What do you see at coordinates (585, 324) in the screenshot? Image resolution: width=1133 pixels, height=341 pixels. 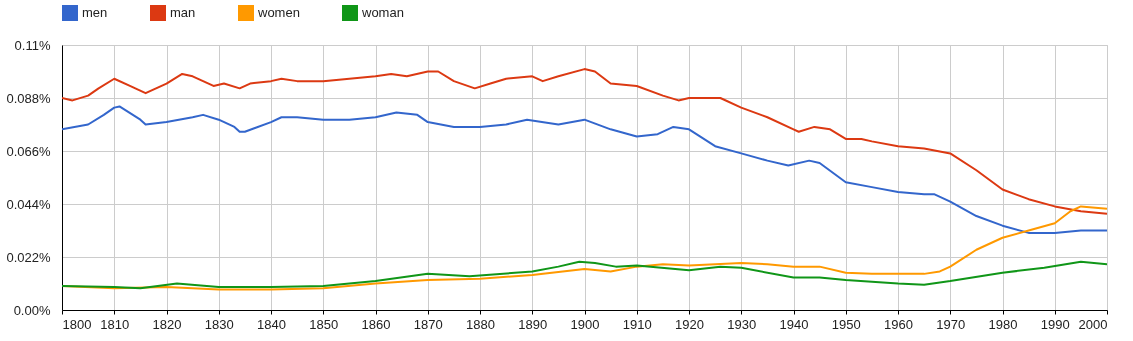 I see `x-tick-label: 1900` at bounding box center [585, 324].